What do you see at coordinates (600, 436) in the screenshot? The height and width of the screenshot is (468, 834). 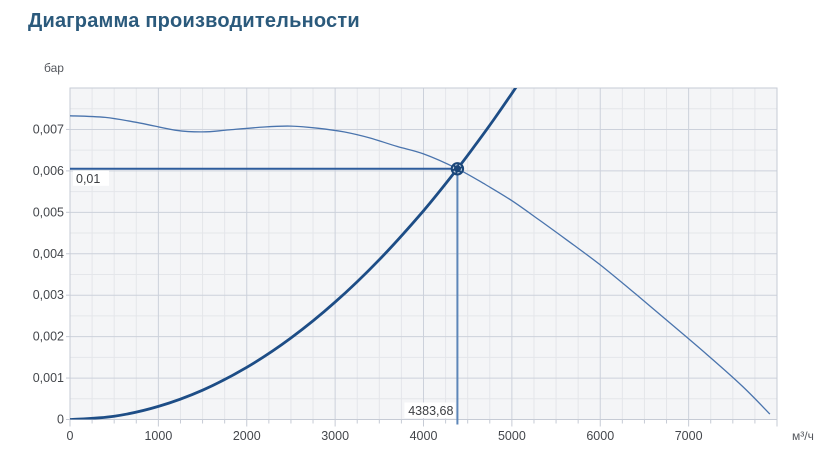 I see `x-tick-label: 6000` at bounding box center [600, 436].